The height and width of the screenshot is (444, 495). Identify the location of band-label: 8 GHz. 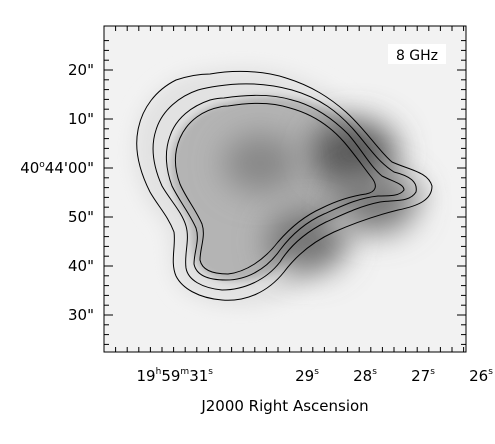
(417, 56).